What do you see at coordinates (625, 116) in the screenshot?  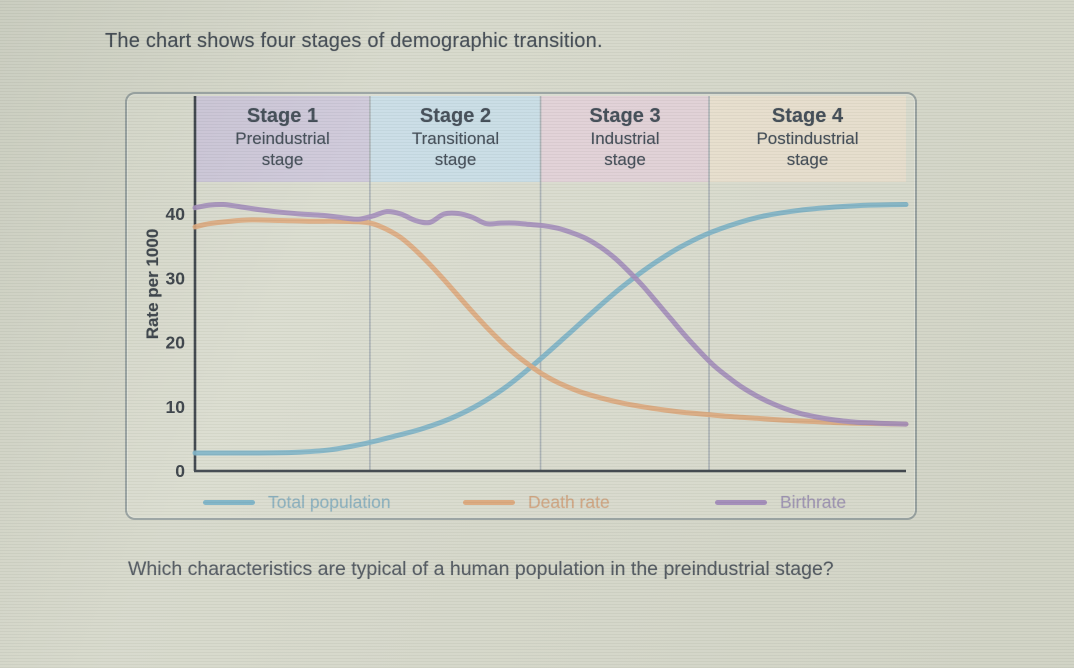 I see `stage-3-title: Stage 3` at bounding box center [625, 116].